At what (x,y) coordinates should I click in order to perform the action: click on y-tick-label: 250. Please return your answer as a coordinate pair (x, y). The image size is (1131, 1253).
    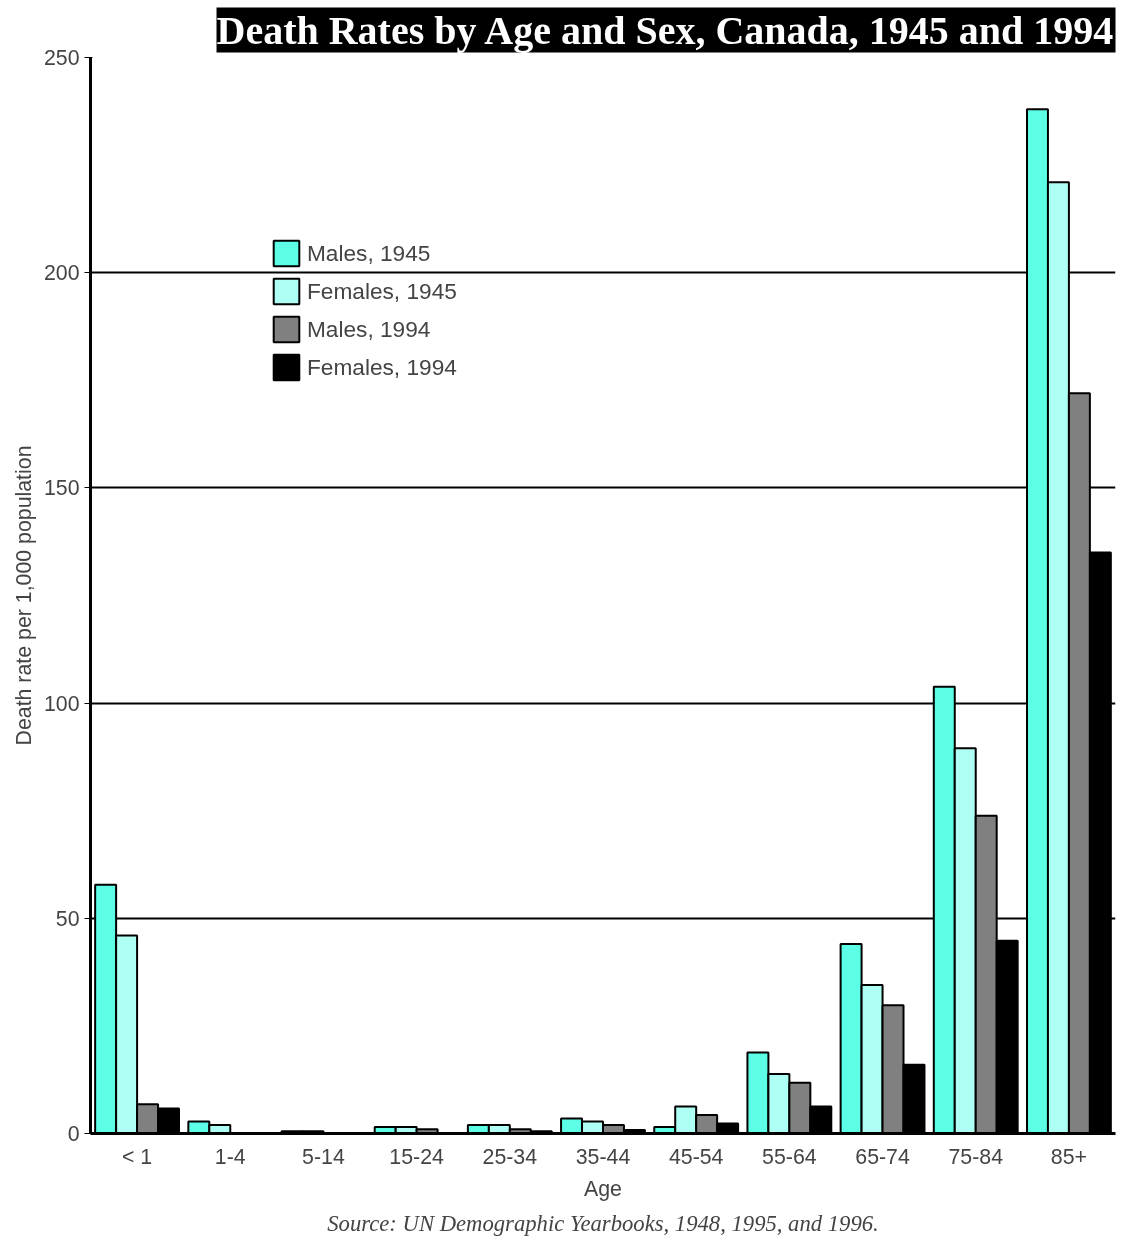
    Looking at the image, I should click on (61, 58).